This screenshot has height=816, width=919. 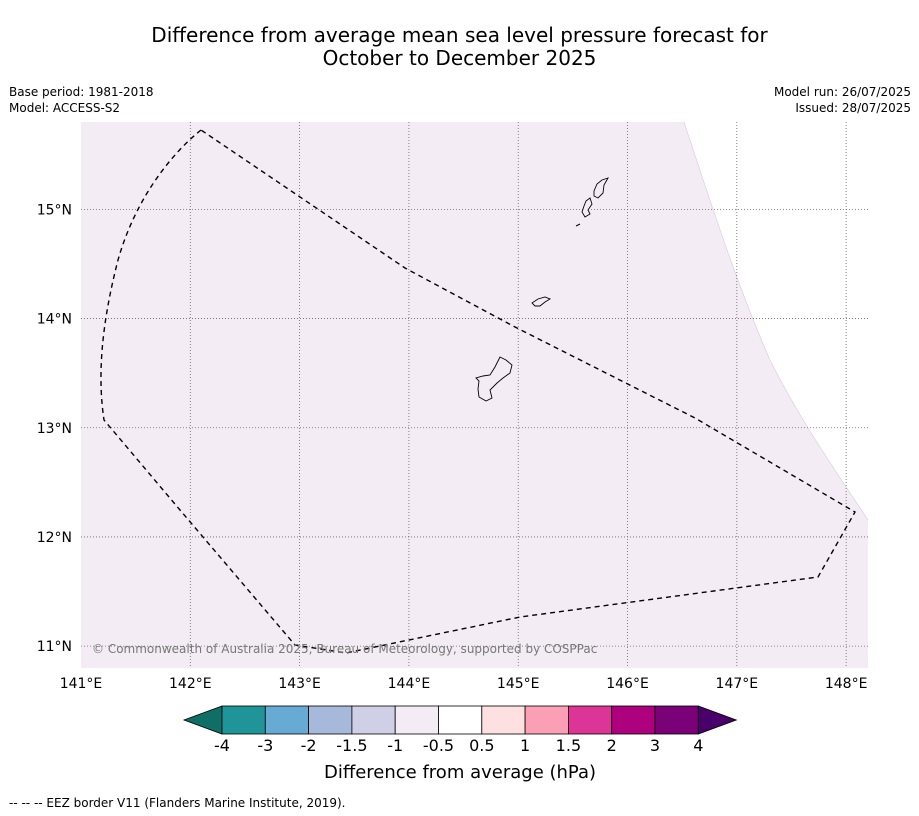 I want to click on colorbar-label: -1, so click(x=395, y=745).